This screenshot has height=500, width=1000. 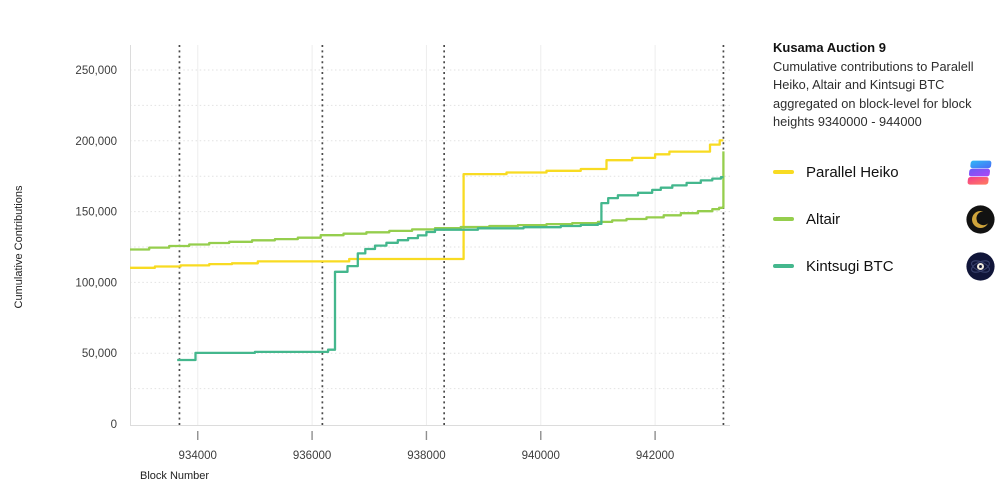 I want to click on legend: Parallel Heiko, so click(x=884, y=219).